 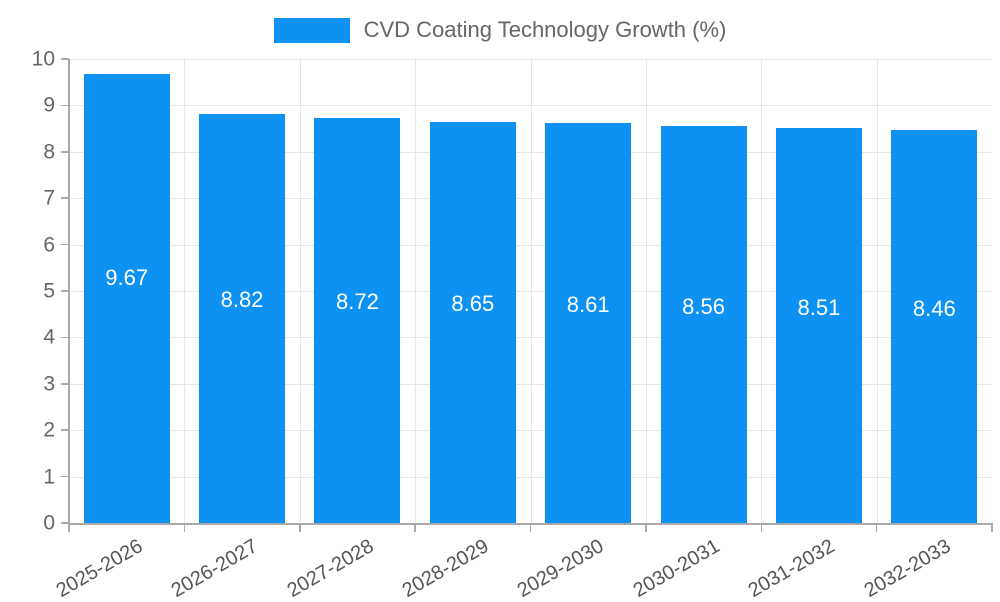 What do you see at coordinates (934, 309) in the screenshot?
I see `bar-value-label: 8.46` at bounding box center [934, 309].